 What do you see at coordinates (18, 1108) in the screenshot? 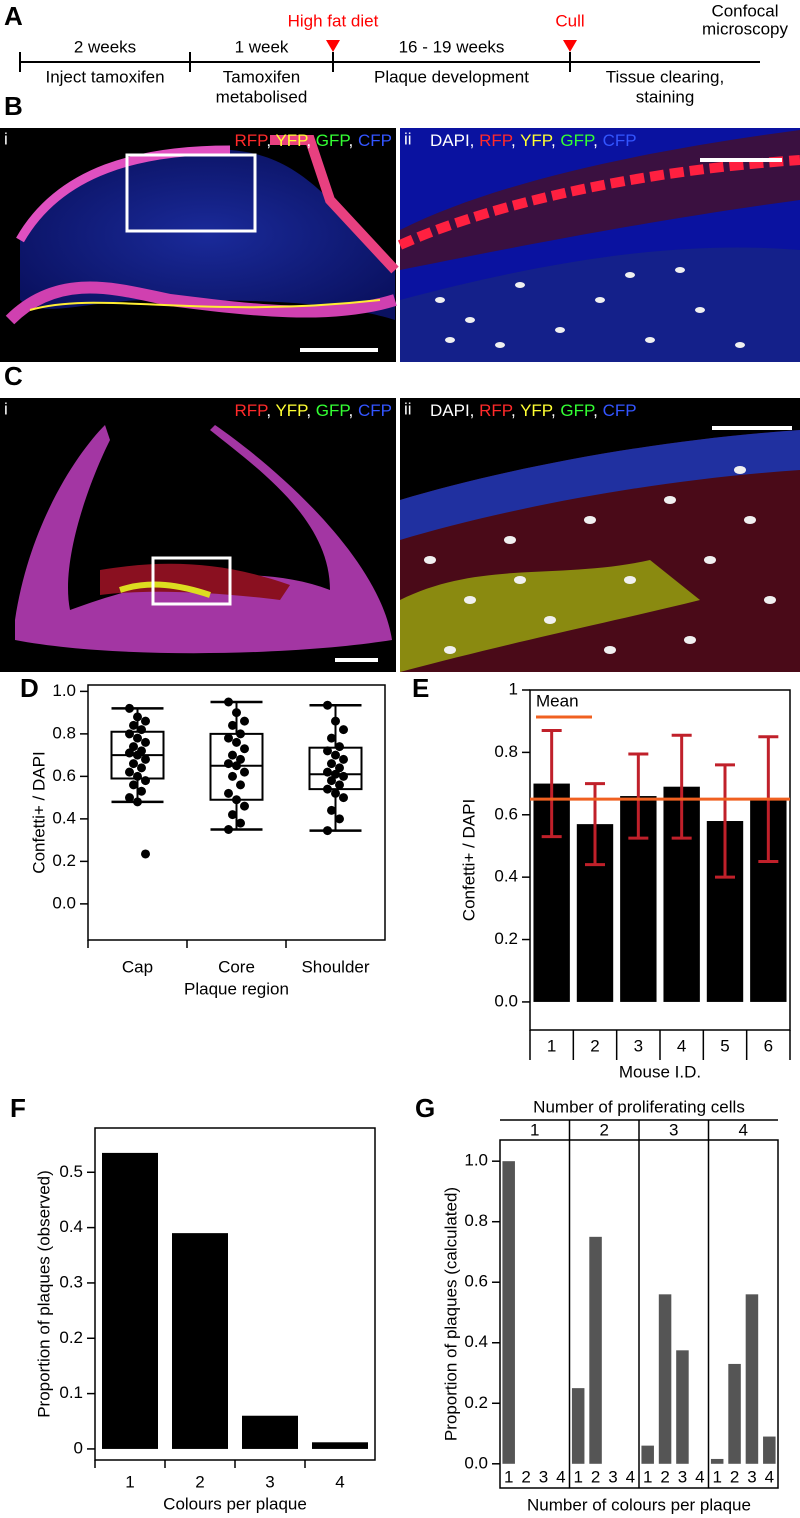
I see `panel-label: F` at bounding box center [18, 1108].